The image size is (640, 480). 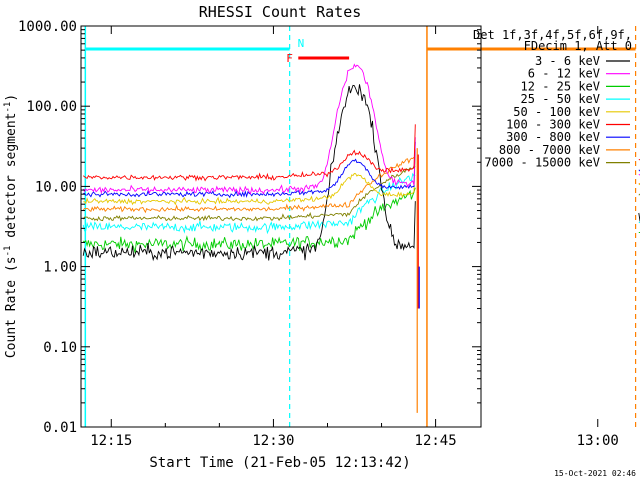 What do you see at coordinates (279, 463) in the screenshot?
I see `x-axis-label: Start Time (21-Feb-05 12:13:42)` at bounding box center [279, 463].